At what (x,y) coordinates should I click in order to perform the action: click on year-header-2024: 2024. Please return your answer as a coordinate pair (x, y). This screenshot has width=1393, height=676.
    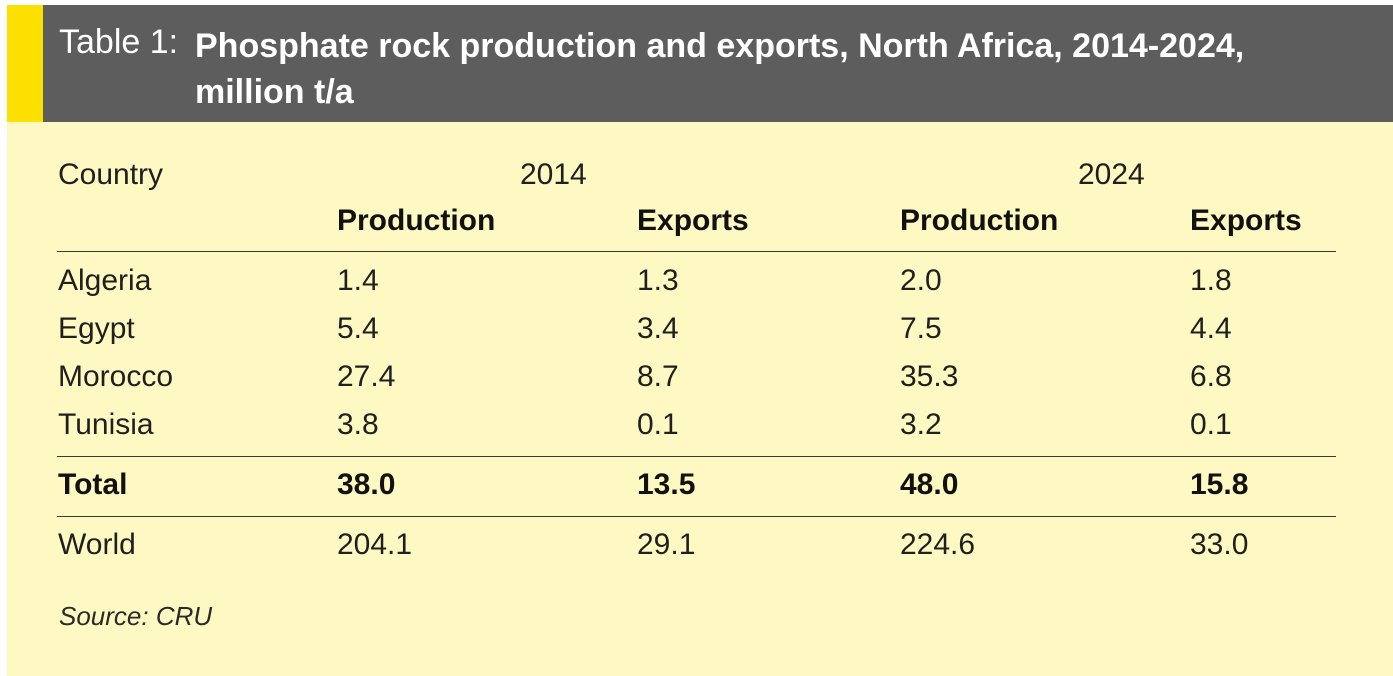
    Looking at the image, I should click on (1111, 174).